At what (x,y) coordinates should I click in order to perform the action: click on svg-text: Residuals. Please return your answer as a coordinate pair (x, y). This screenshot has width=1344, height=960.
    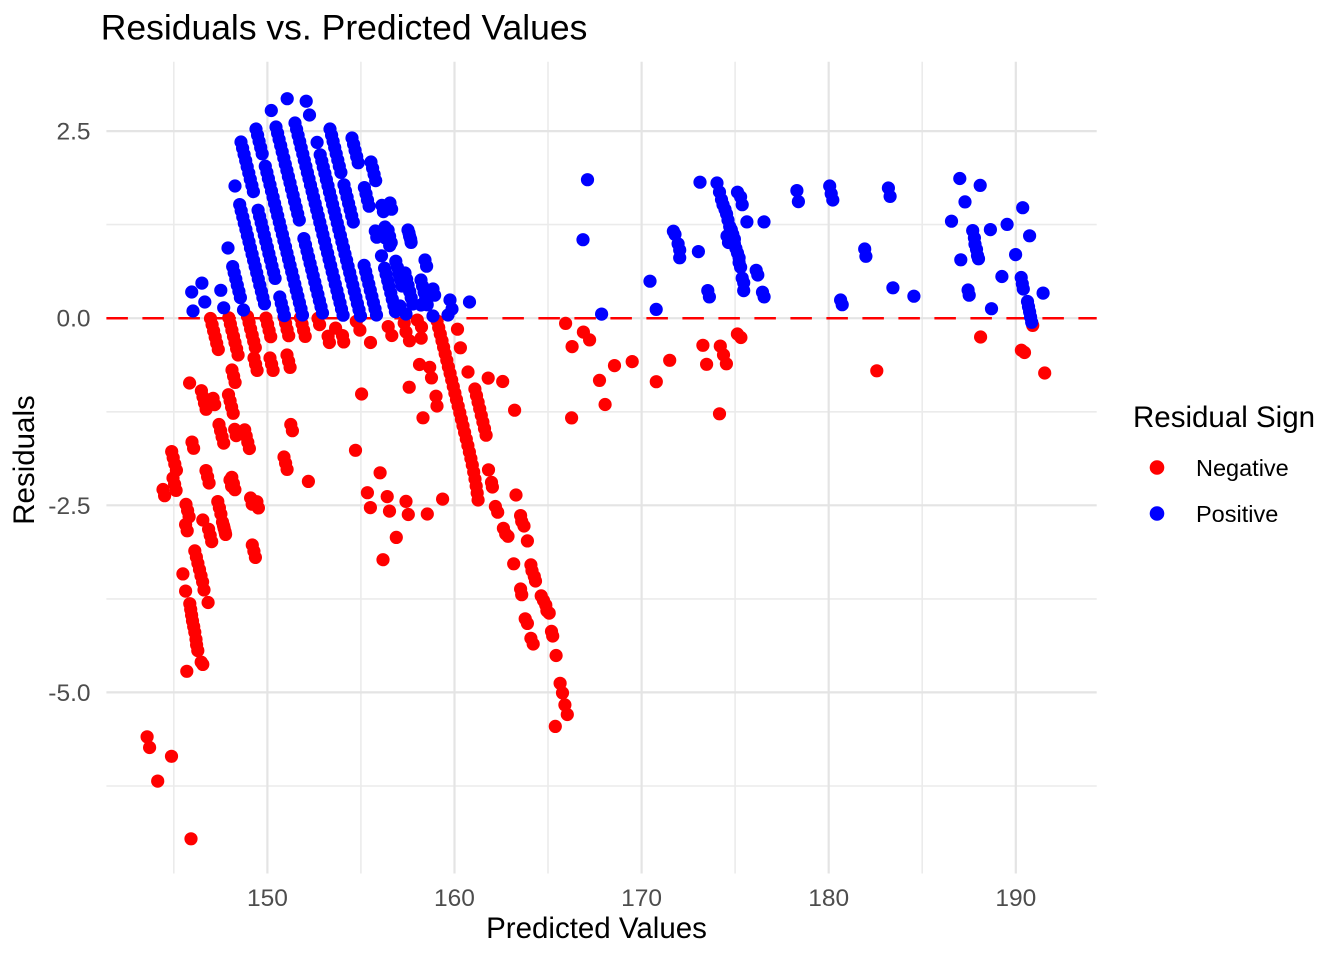
    Looking at the image, I should click on (24, 460).